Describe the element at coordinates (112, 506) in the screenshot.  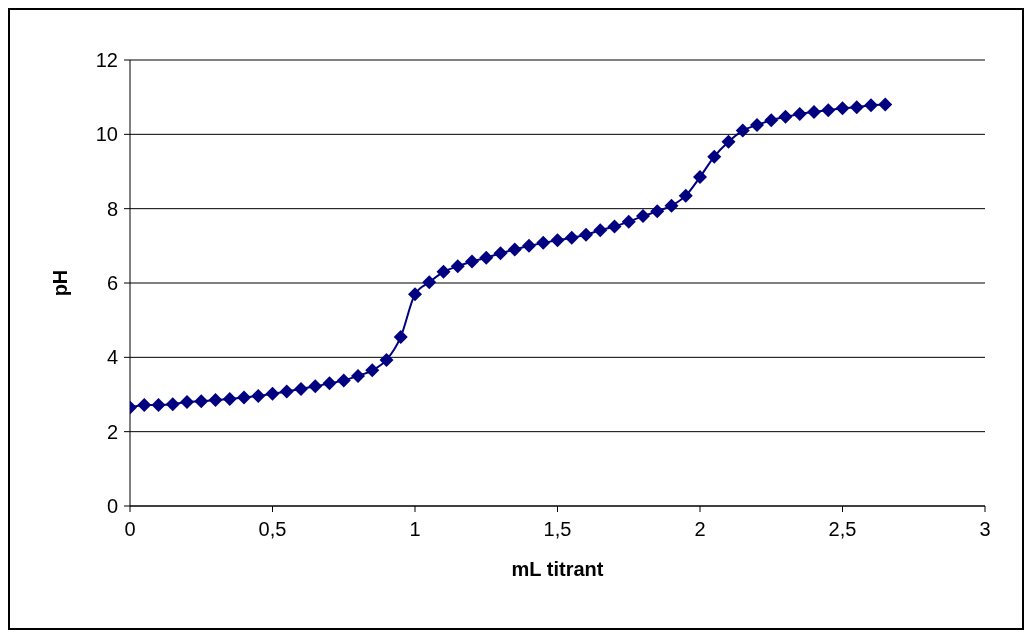
I see `y-tick-label: 0` at that location.